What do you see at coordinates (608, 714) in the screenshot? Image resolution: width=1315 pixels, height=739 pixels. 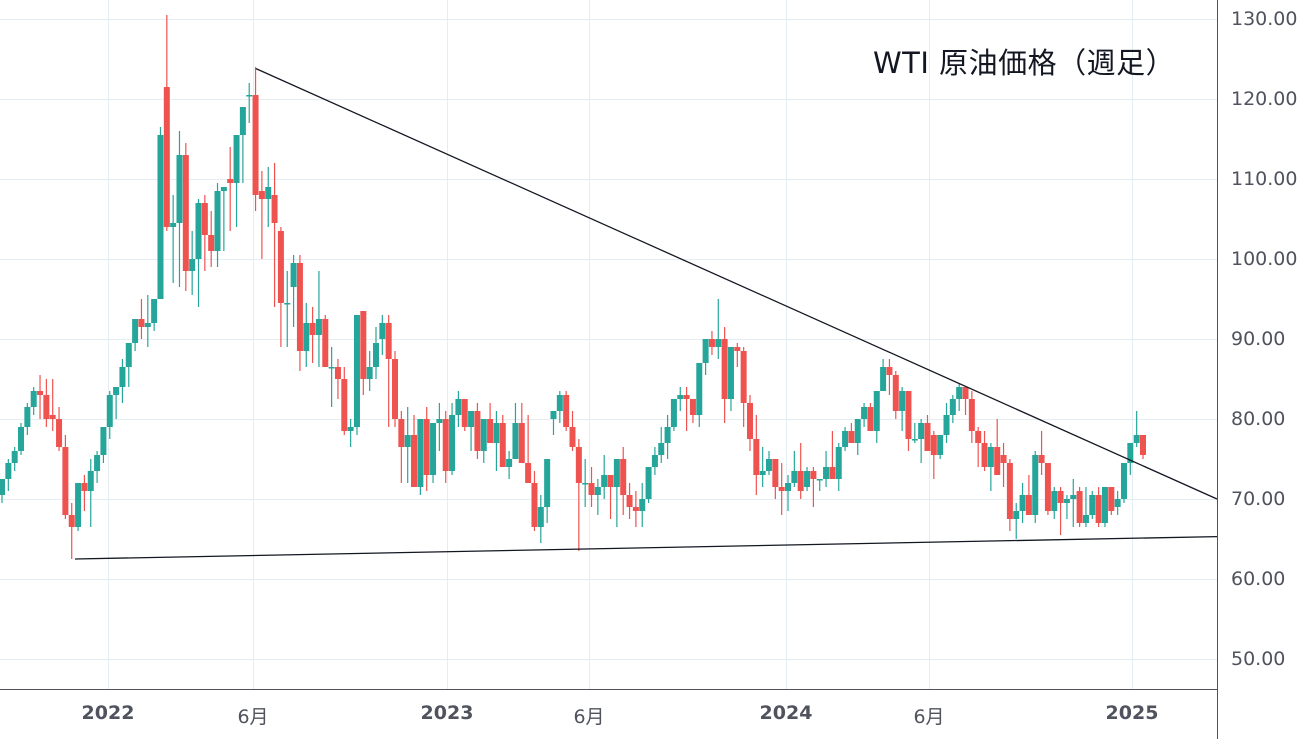 I see `time-axis: 2022 6月 2023 6月 2024 6月 2025` at bounding box center [608, 714].